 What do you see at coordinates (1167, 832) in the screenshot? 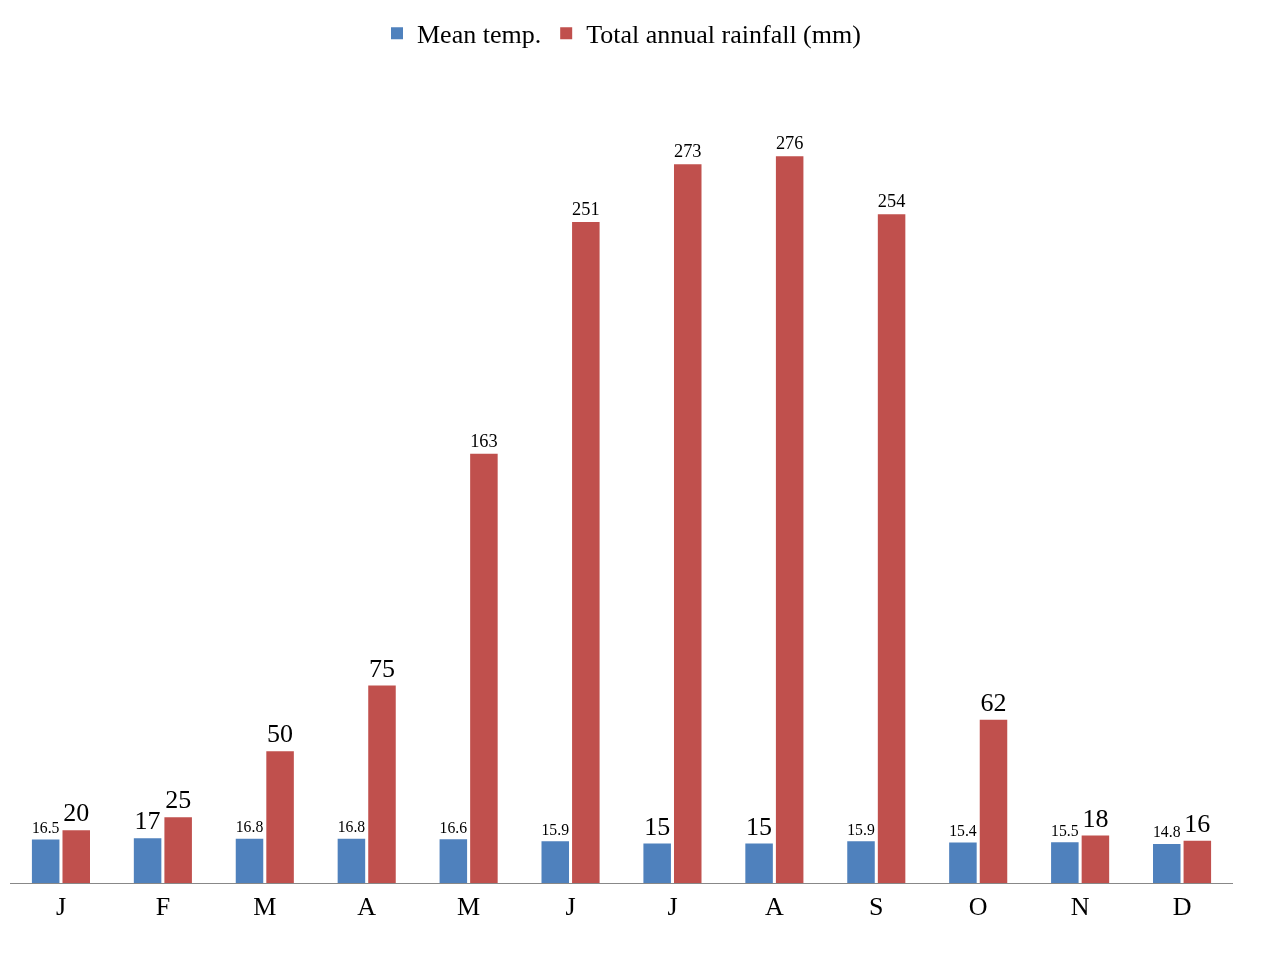
I see `data-label: 14.8` at bounding box center [1167, 832].